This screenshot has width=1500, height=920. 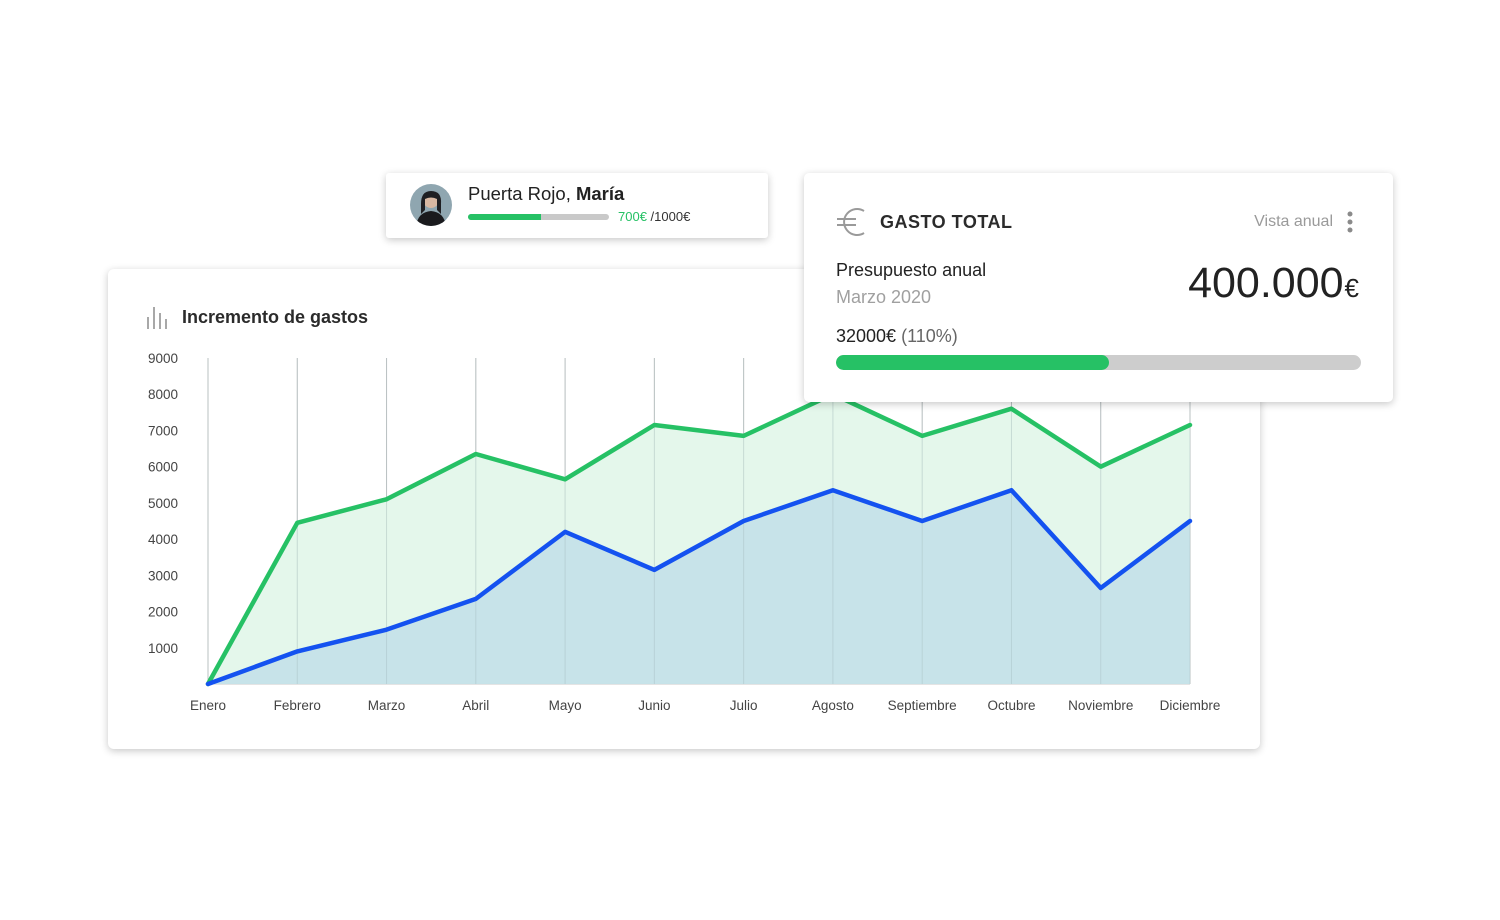 I want to click on x-tick-label: Septiembre, so click(x=922, y=705).